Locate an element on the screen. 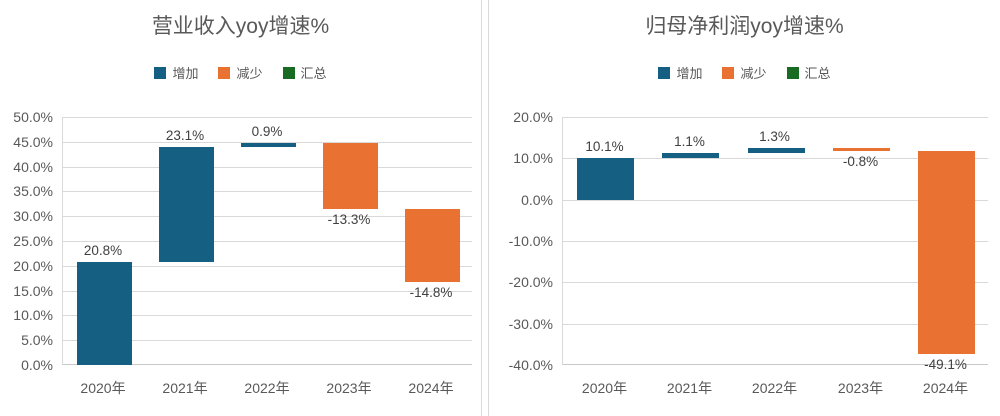  data-label: -0.8% is located at coordinates (860, 161).